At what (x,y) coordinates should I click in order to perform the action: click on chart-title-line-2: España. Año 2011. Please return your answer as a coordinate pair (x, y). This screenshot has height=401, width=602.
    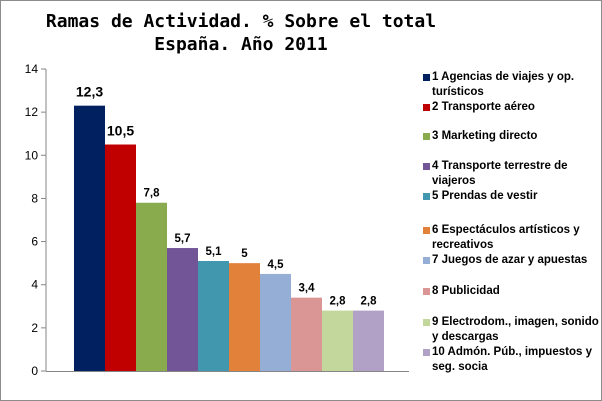
    Looking at the image, I should click on (241, 44).